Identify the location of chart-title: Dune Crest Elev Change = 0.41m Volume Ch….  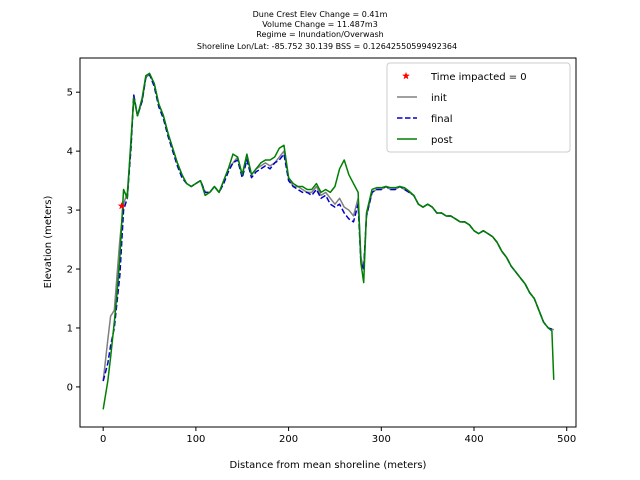
(327, 30).